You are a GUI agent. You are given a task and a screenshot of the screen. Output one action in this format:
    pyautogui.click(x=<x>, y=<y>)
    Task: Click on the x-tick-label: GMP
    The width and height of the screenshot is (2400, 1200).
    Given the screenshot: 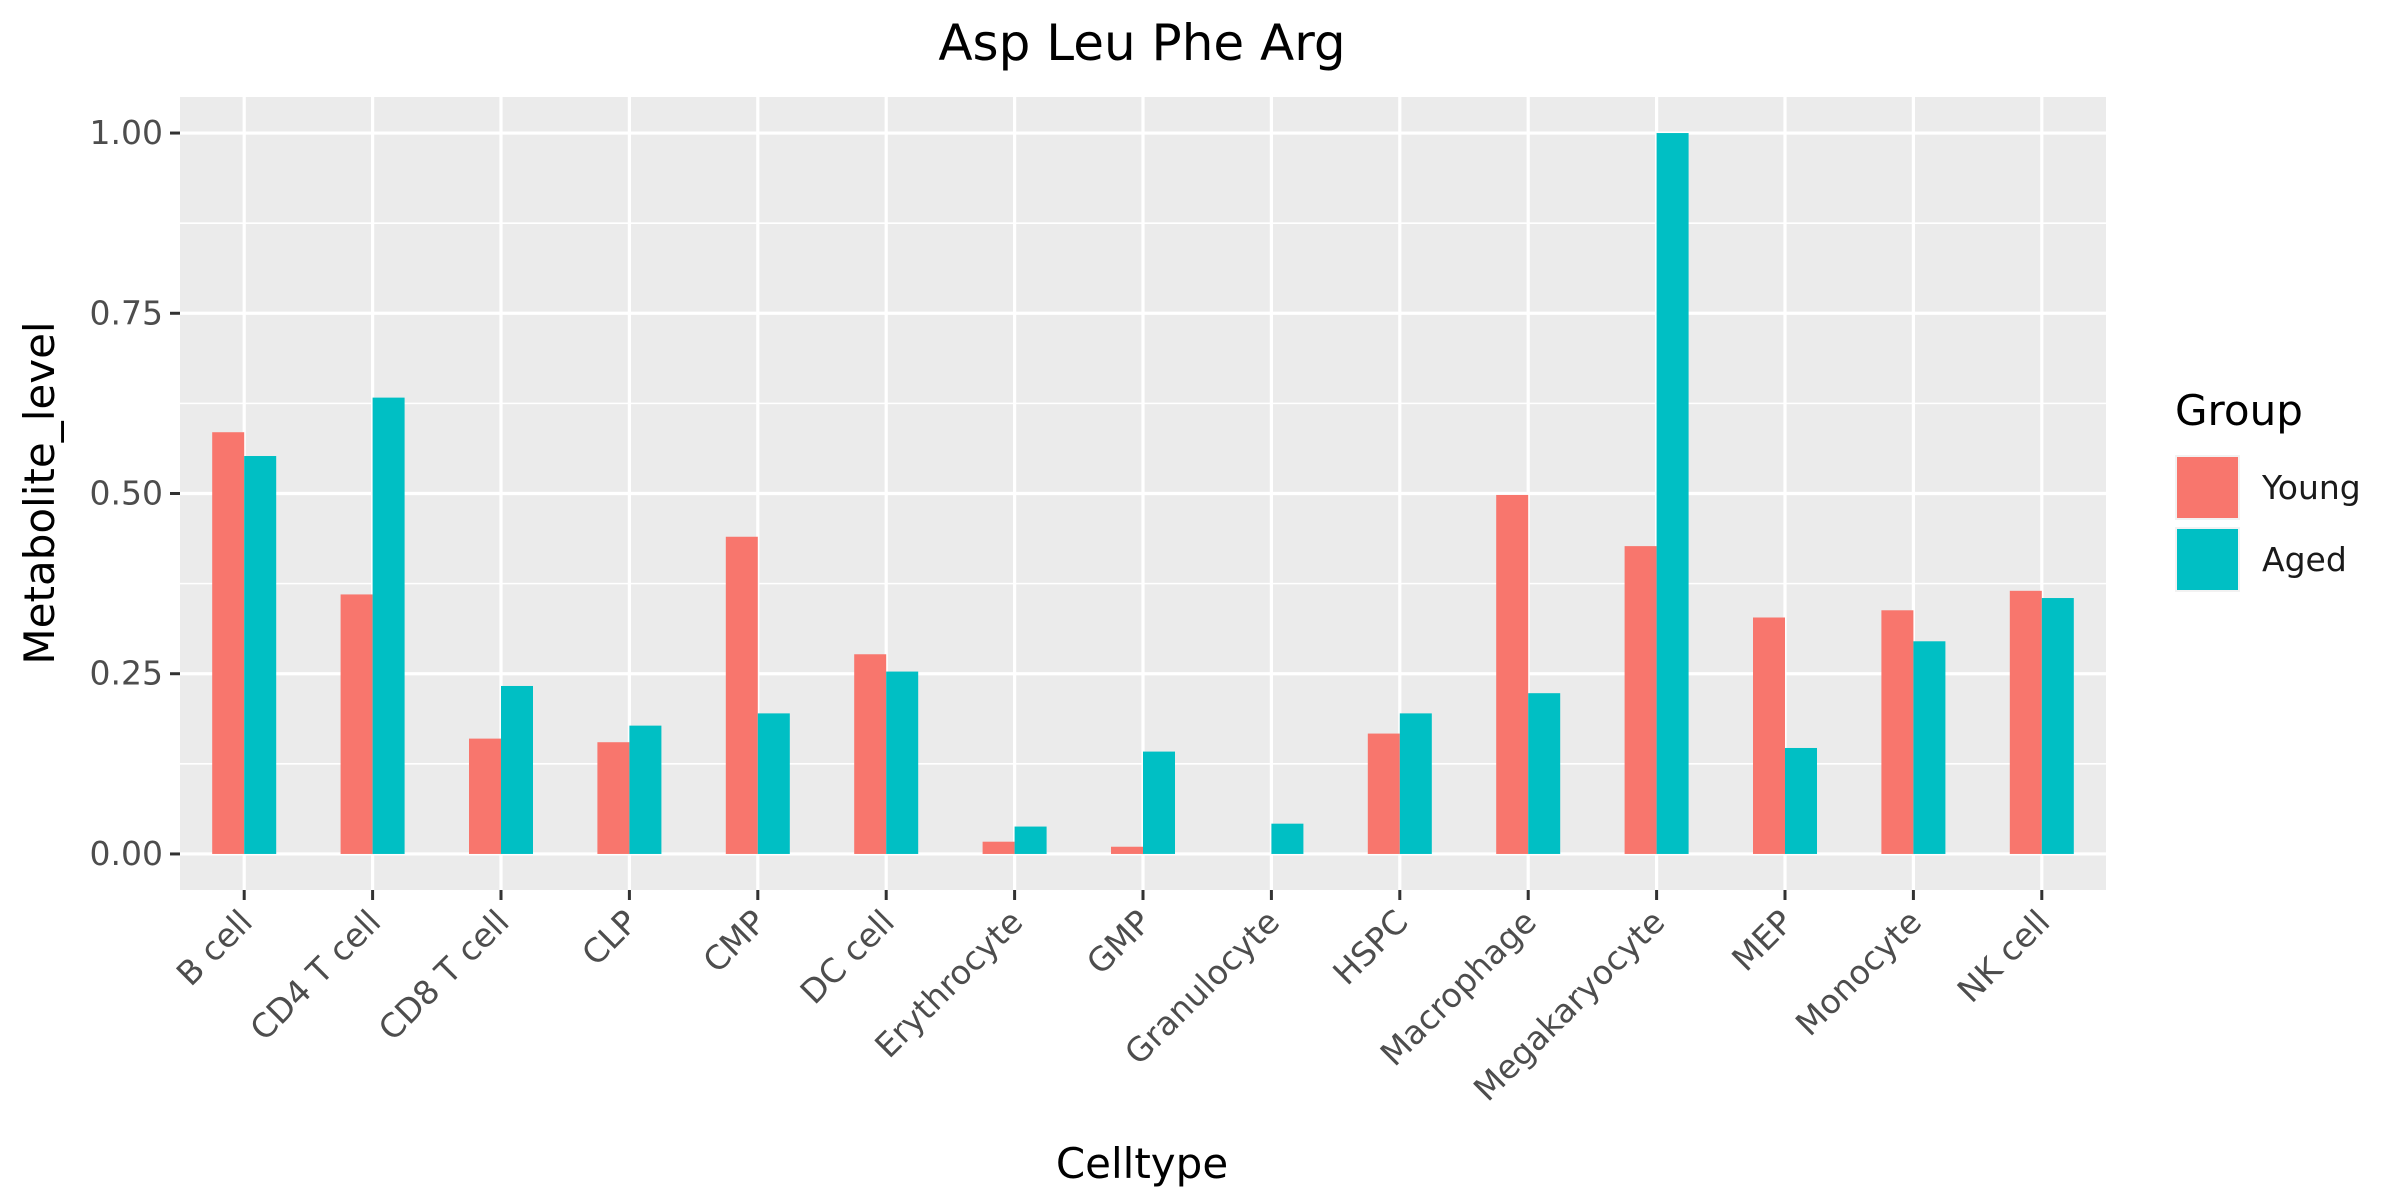 What is the action you would take?
    pyautogui.click(x=1119, y=942)
    